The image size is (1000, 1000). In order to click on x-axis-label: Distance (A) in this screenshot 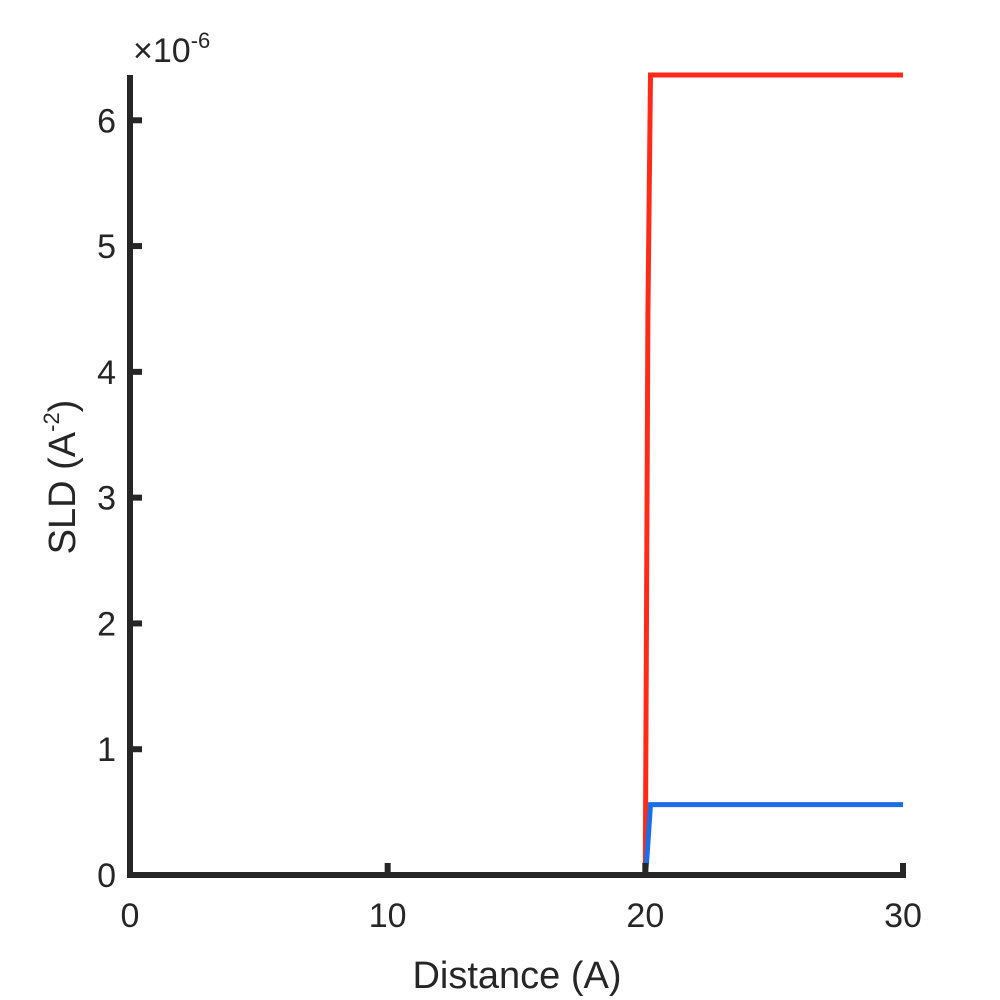, I will do `click(516, 976)`.